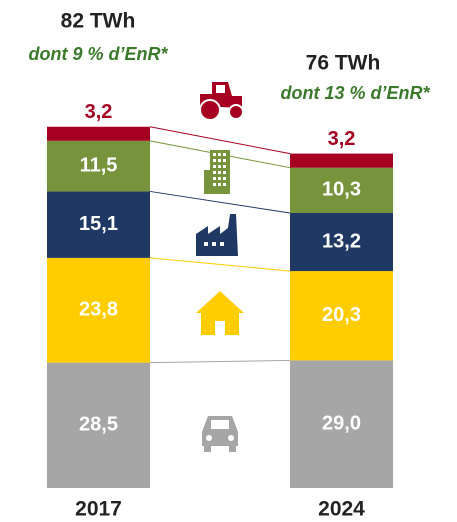 The image size is (457, 522). I want to click on x-tick-label: 2017, so click(98, 509).